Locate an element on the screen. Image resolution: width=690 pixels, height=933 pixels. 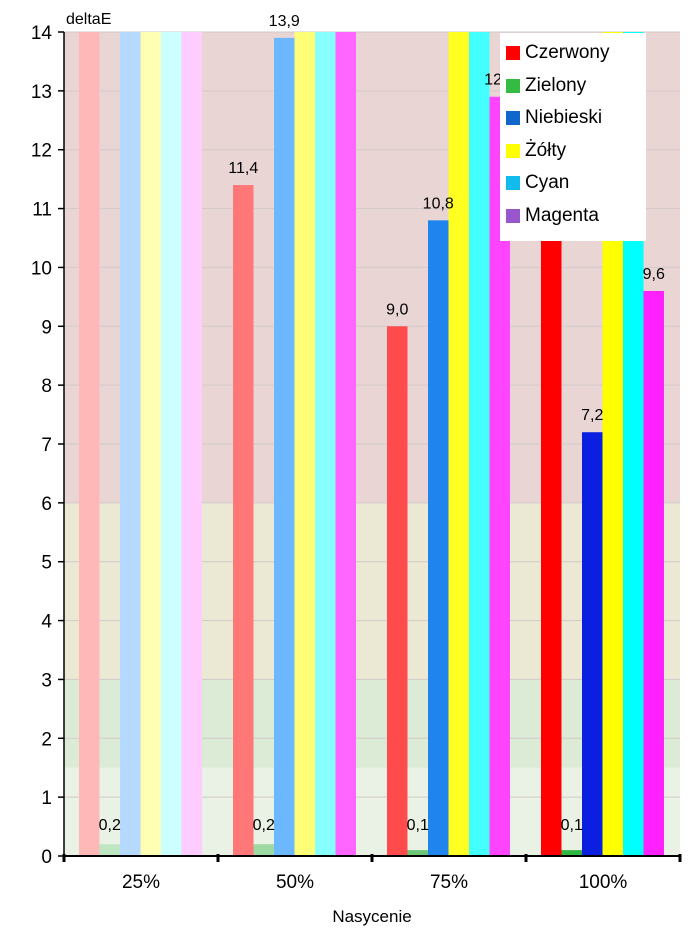
bar-cyan-75pct is located at coordinates (479, 444).